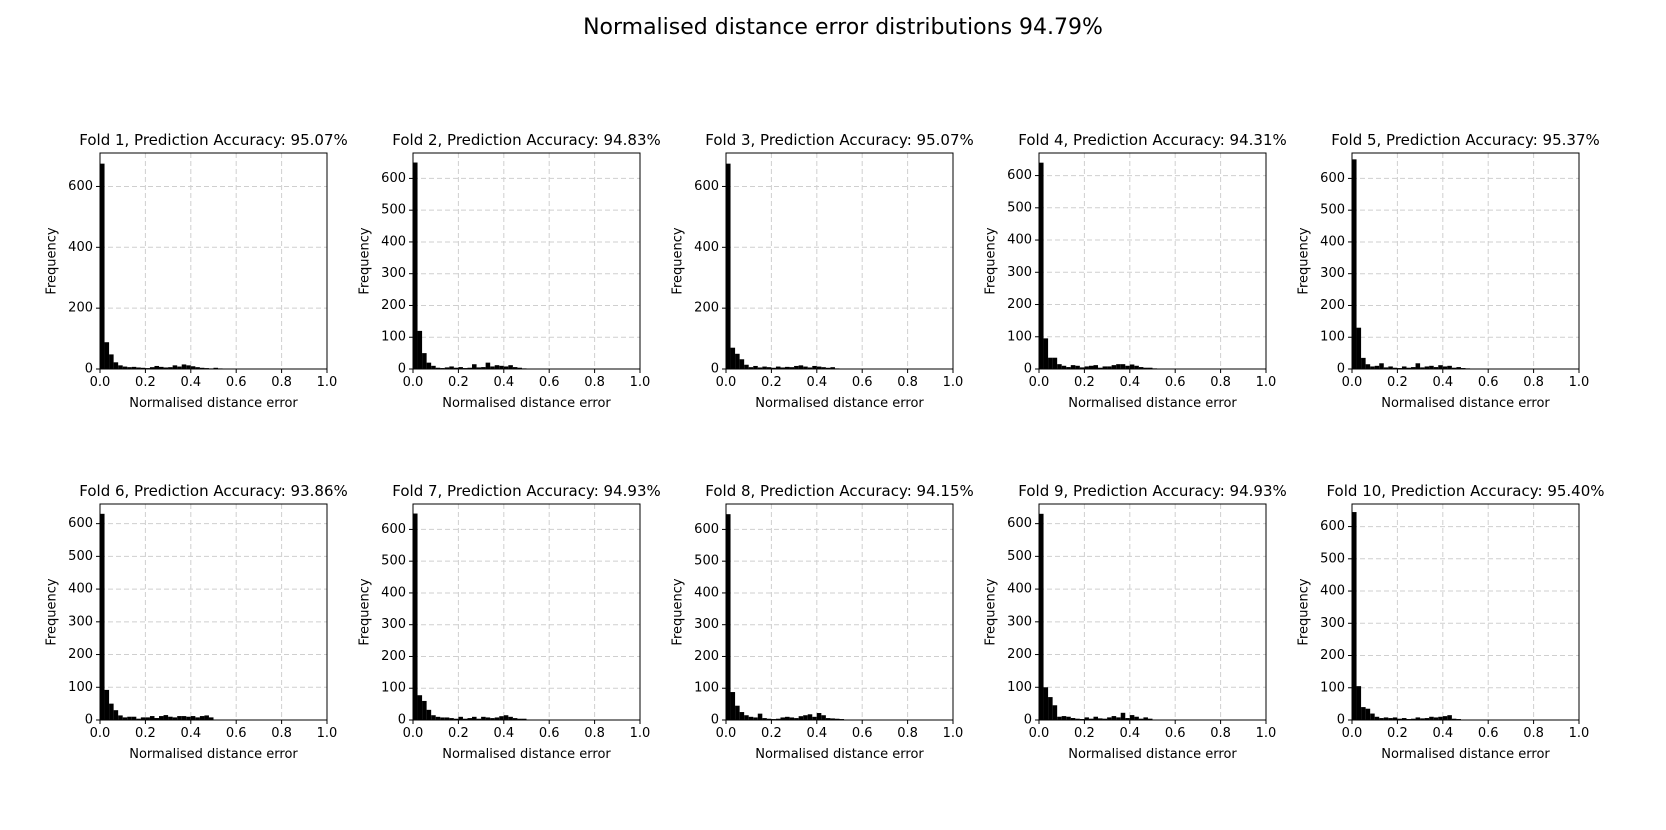 The width and height of the screenshot is (1666, 830). Describe the element at coordinates (1019, 304) in the screenshot. I see `y-tick-label: 200` at that location.